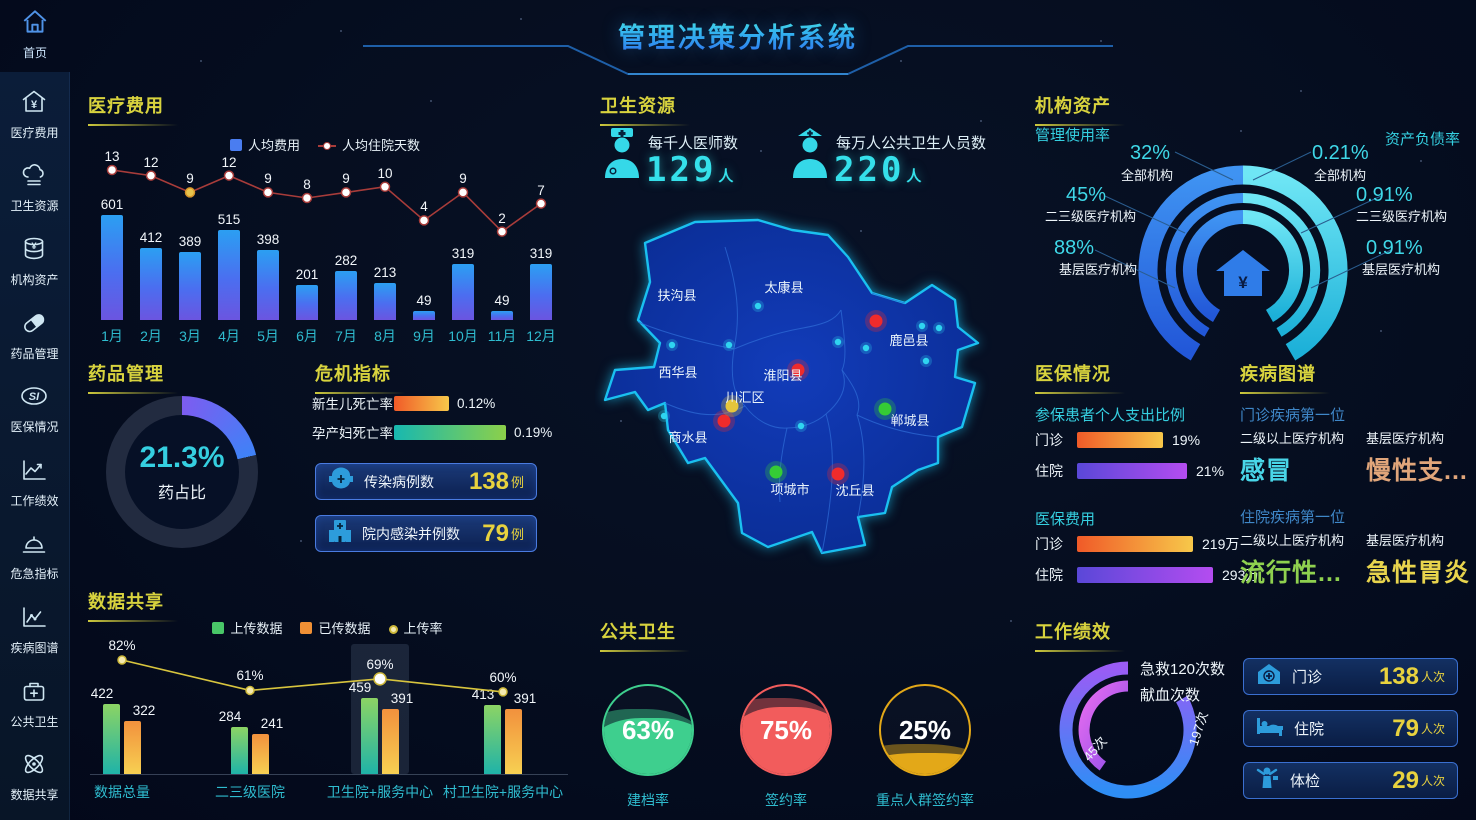 The width and height of the screenshot is (1476, 820). Describe the element at coordinates (622, 155) in the screenshot. I see `doctor-icon` at that location.